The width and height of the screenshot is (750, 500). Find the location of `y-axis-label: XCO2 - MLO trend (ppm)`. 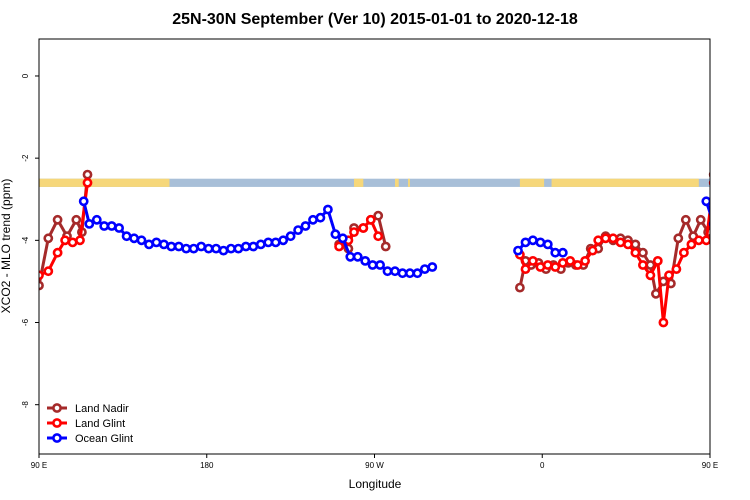

y-axis-label: XCO2 - MLO trend (ppm) is located at coordinates (6, 246).